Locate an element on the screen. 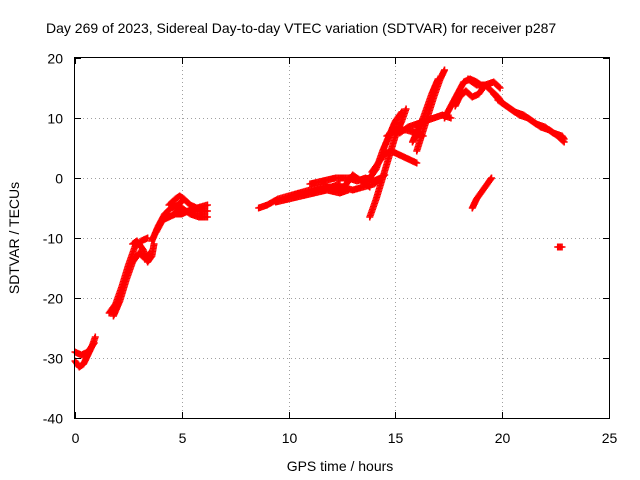  y-tick-label: -20 is located at coordinates (53, 299).